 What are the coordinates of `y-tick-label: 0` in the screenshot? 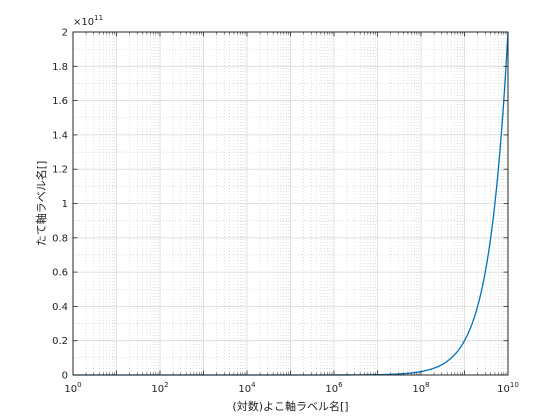 It's located at (65, 376).